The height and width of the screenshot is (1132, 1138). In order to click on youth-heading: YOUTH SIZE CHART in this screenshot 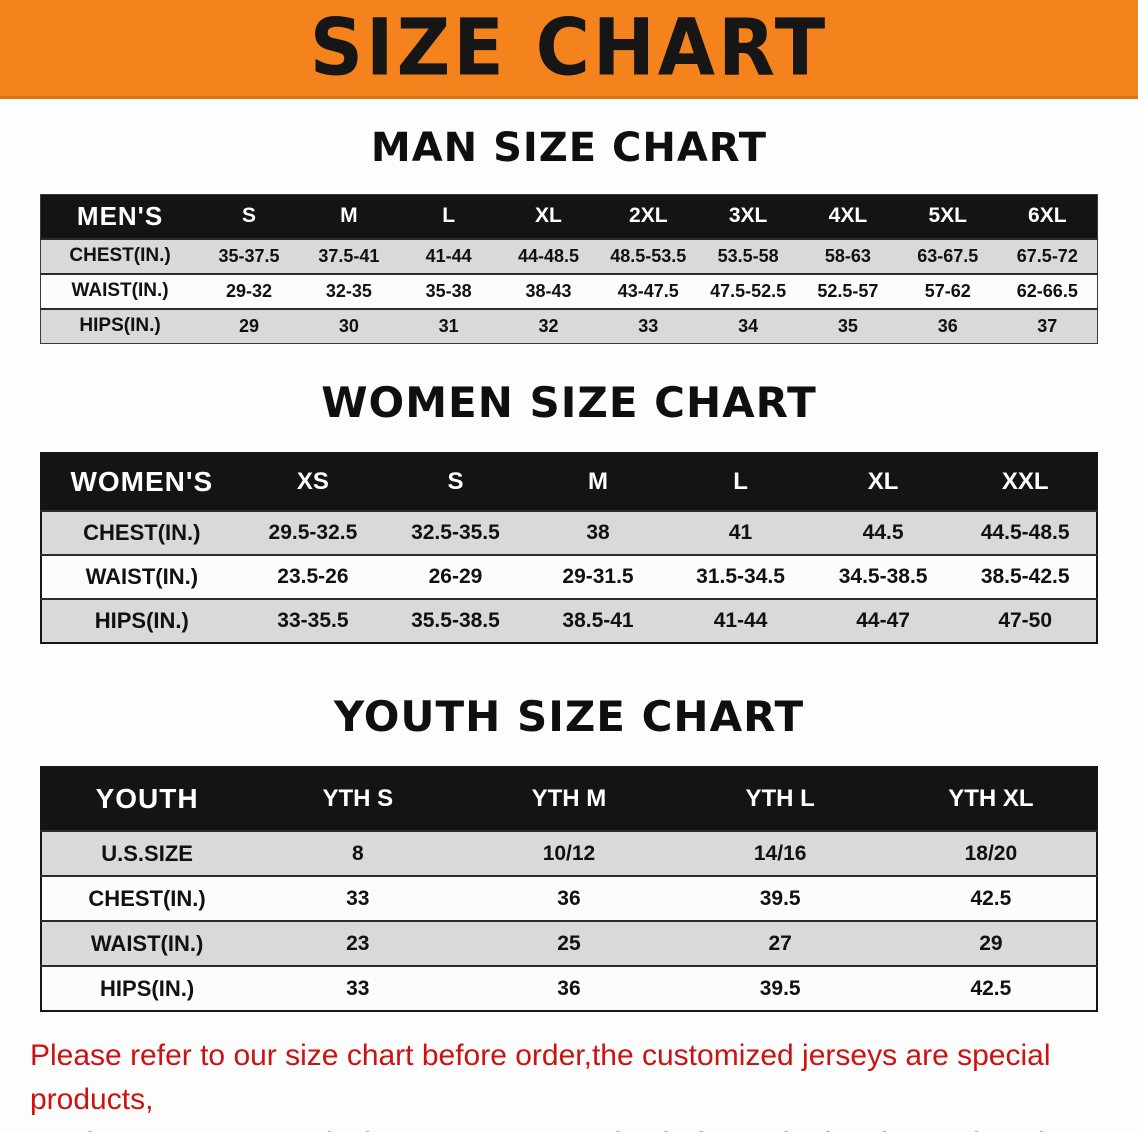, I will do `click(569, 716)`.